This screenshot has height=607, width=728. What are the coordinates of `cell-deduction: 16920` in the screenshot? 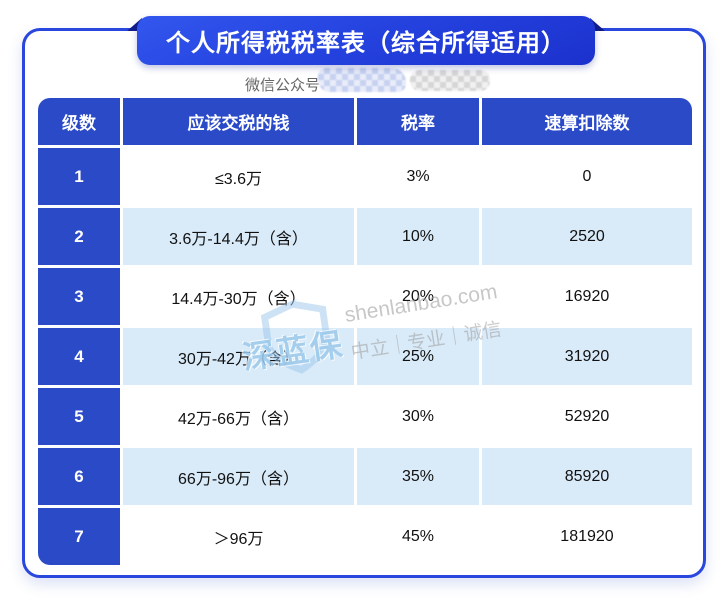 It's located at (587, 296).